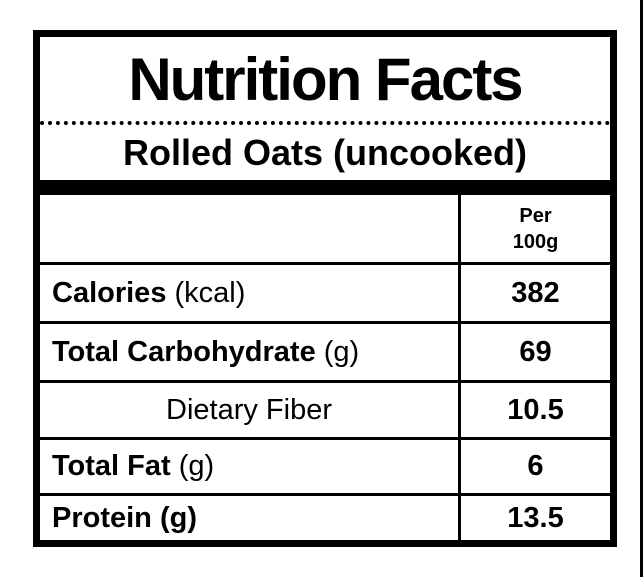  I want to click on nutrient-name-regular: Dietary Fiber, so click(249, 409).